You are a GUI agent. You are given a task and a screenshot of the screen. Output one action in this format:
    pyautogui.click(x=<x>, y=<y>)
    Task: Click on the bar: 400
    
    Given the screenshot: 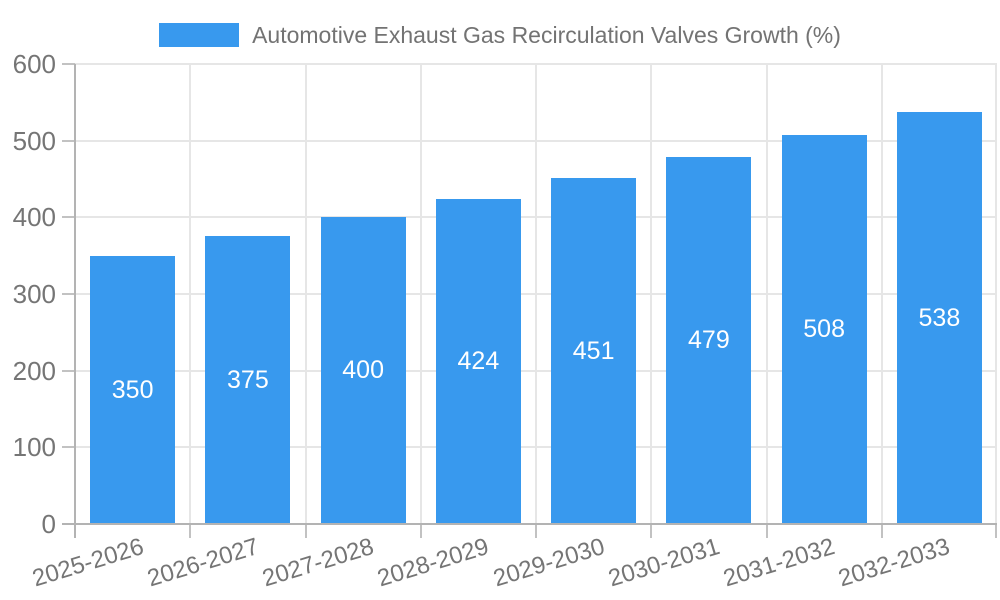 What is the action you would take?
    pyautogui.click(x=363, y=370)
    